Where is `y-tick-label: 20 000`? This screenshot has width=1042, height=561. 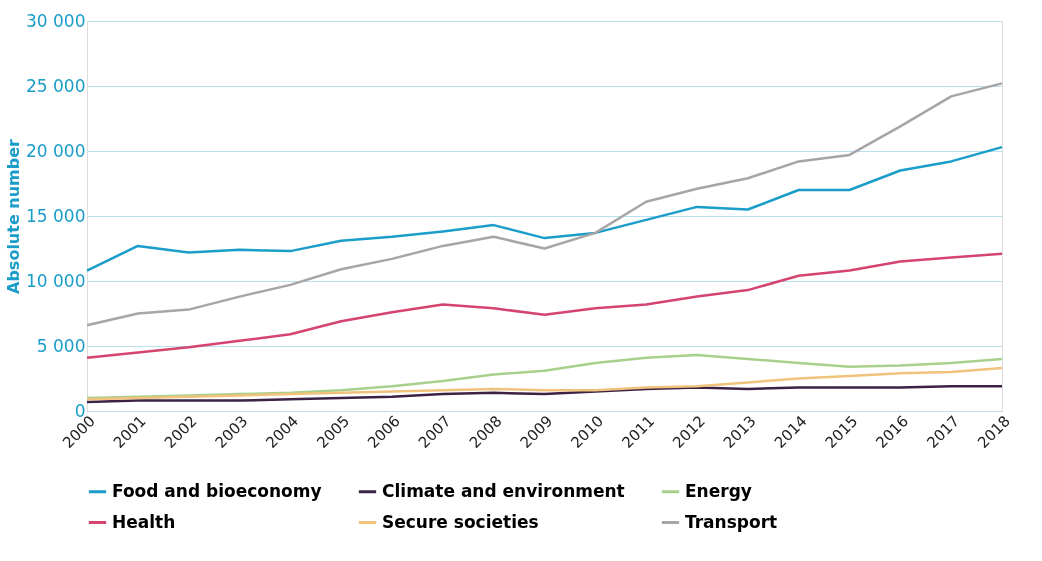 y-tick-label: 20 000 is located at coordinates (56, 150).